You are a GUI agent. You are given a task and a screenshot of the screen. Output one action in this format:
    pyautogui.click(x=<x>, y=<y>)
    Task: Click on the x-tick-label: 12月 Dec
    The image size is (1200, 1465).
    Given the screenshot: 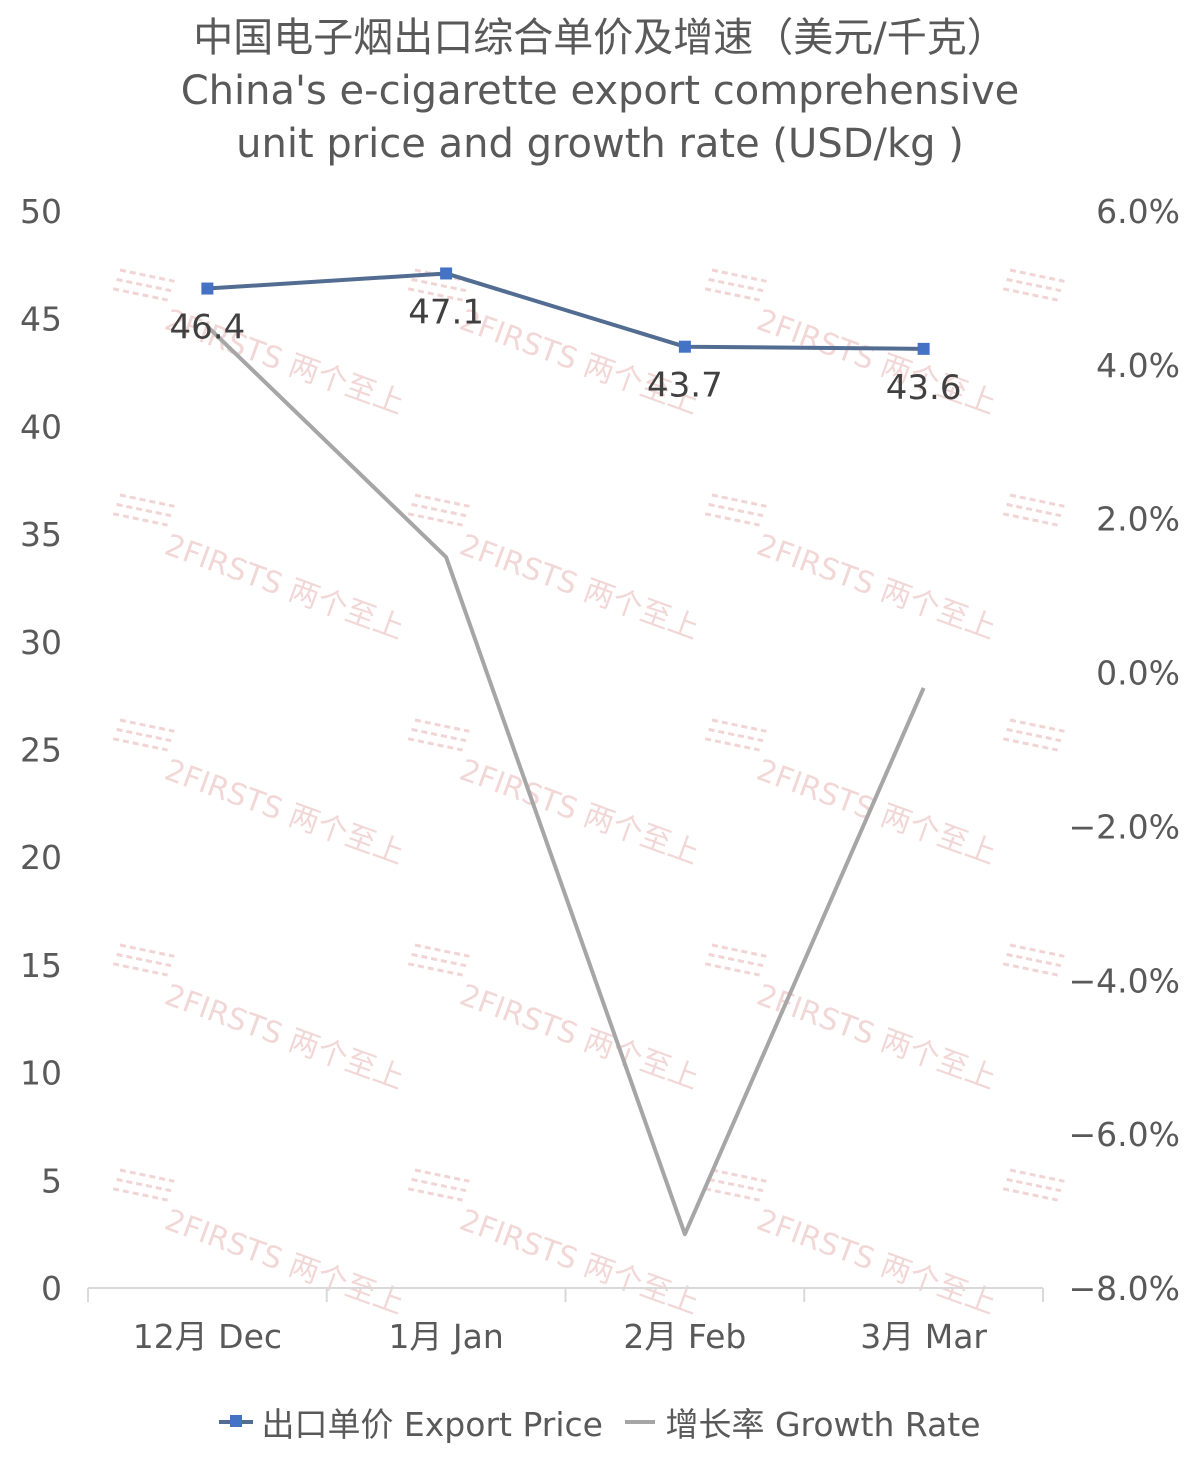 What is the action you would take?
    pyautogui.click(x=207, y=1336)
    